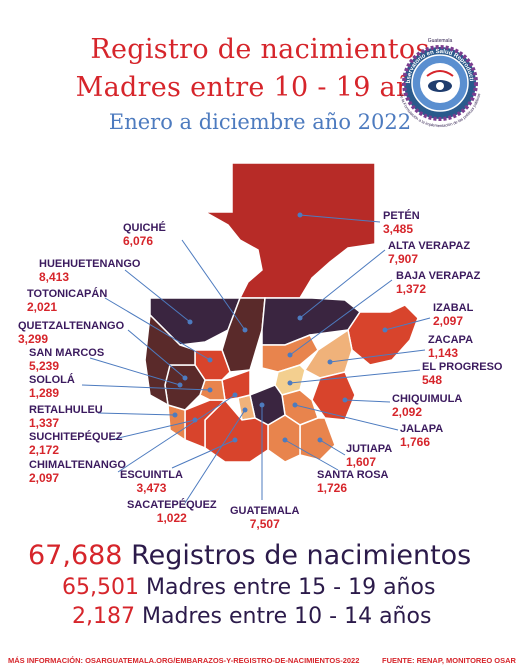 Image resolution: width=520 pixels, height=669 pixels. What do you see at coordinates (462, 374) in the screenshot?
I see `label-el-progreso: EL PROGRESO 548` at bounding box center [462, 374].